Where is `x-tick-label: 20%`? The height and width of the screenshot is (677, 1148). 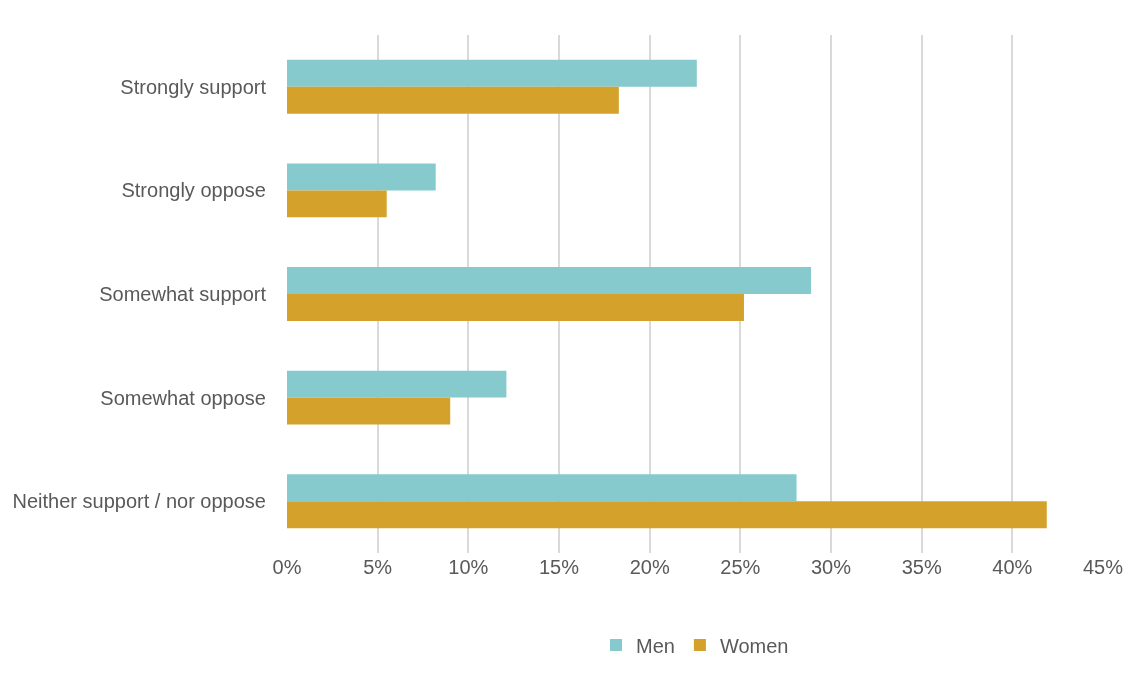
x-tick-label: 20% is located at coordinates (649, 567).